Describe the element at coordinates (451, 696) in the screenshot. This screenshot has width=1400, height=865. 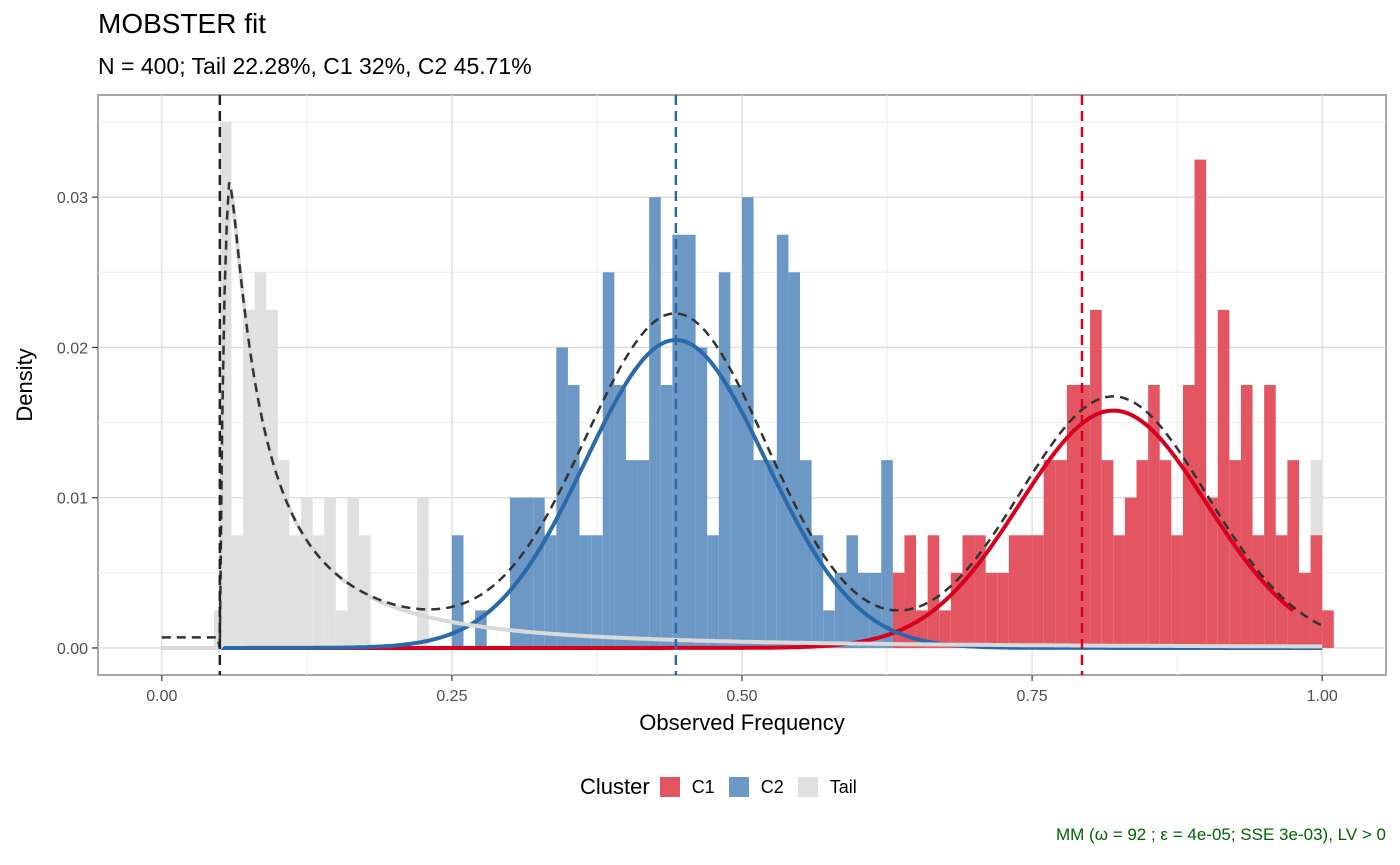
I see `x-tick-label: 0.25` at that location.